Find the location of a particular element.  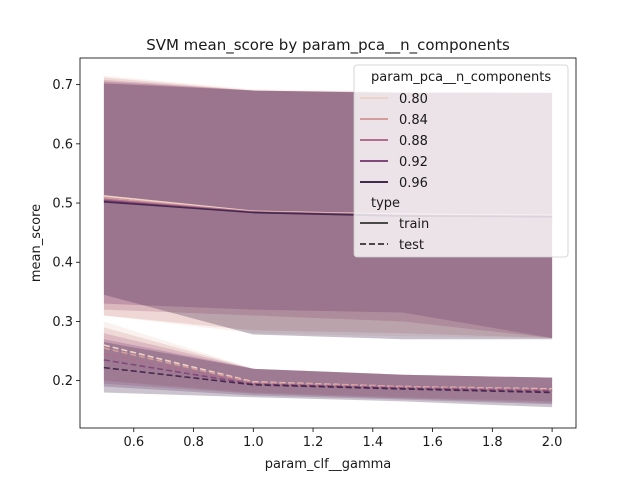

series-line-test-0.84 is located at coordinates (328, 369).